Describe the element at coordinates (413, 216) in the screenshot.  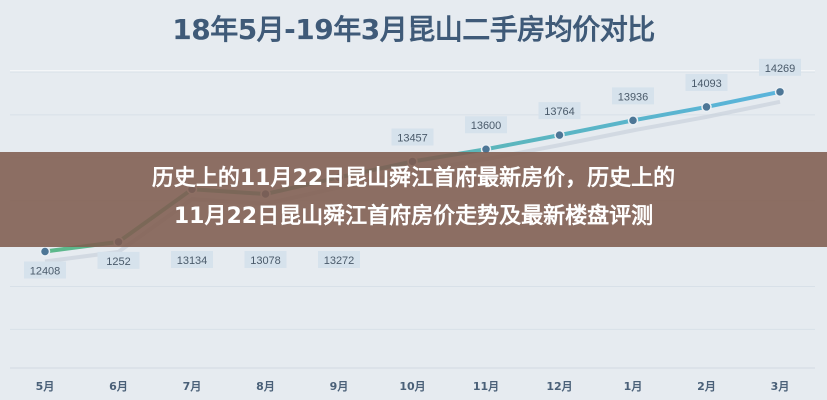
I see `headline-line: 11月22日昆山舜江首府房价走势及最新楼盘评测` at that location.